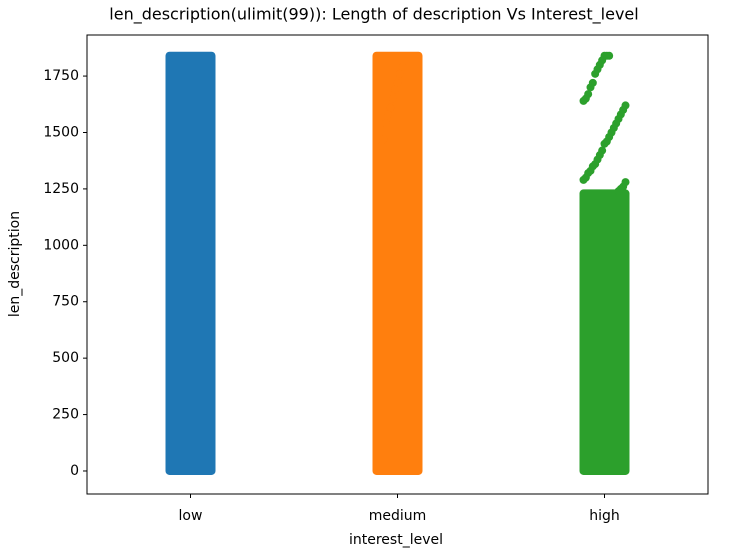 Image resolution: width=749 pixels, height=556 pixels. I want to click on x-tick-label: medium, so click(398, 516).